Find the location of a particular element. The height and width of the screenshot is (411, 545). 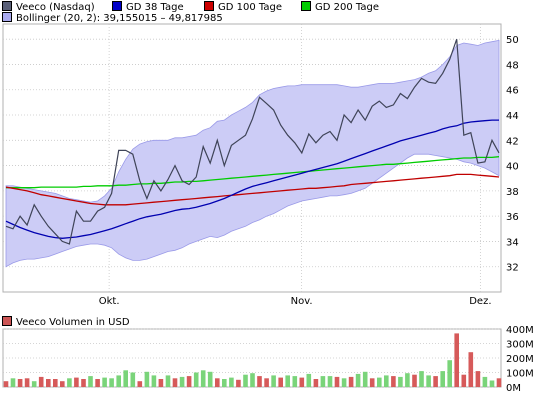

volume-y-axis: 400M 300M 200M 100M 0M is located at coordinates (520, 359).